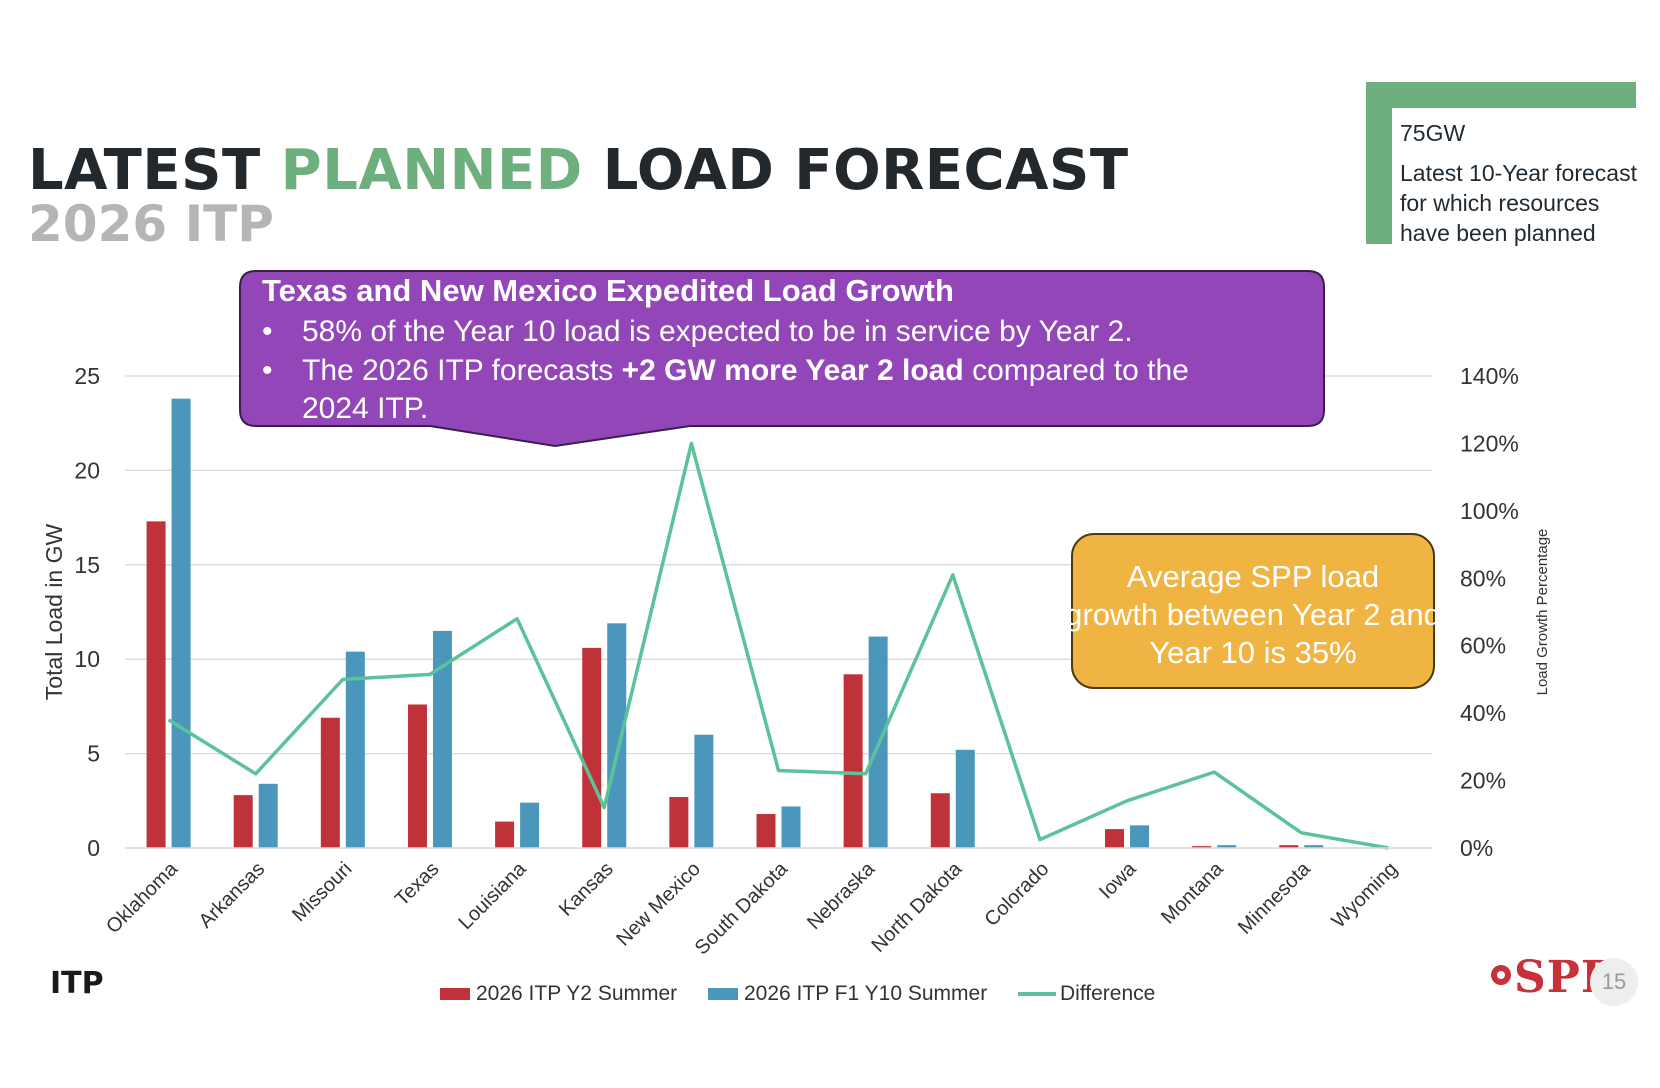 Image resolution: width=1660 pixels, height=1088 pixels. Describe the element at coordinates (841, 895) in the screenshot. I see `x-tick-label: Nebraska` at that location.